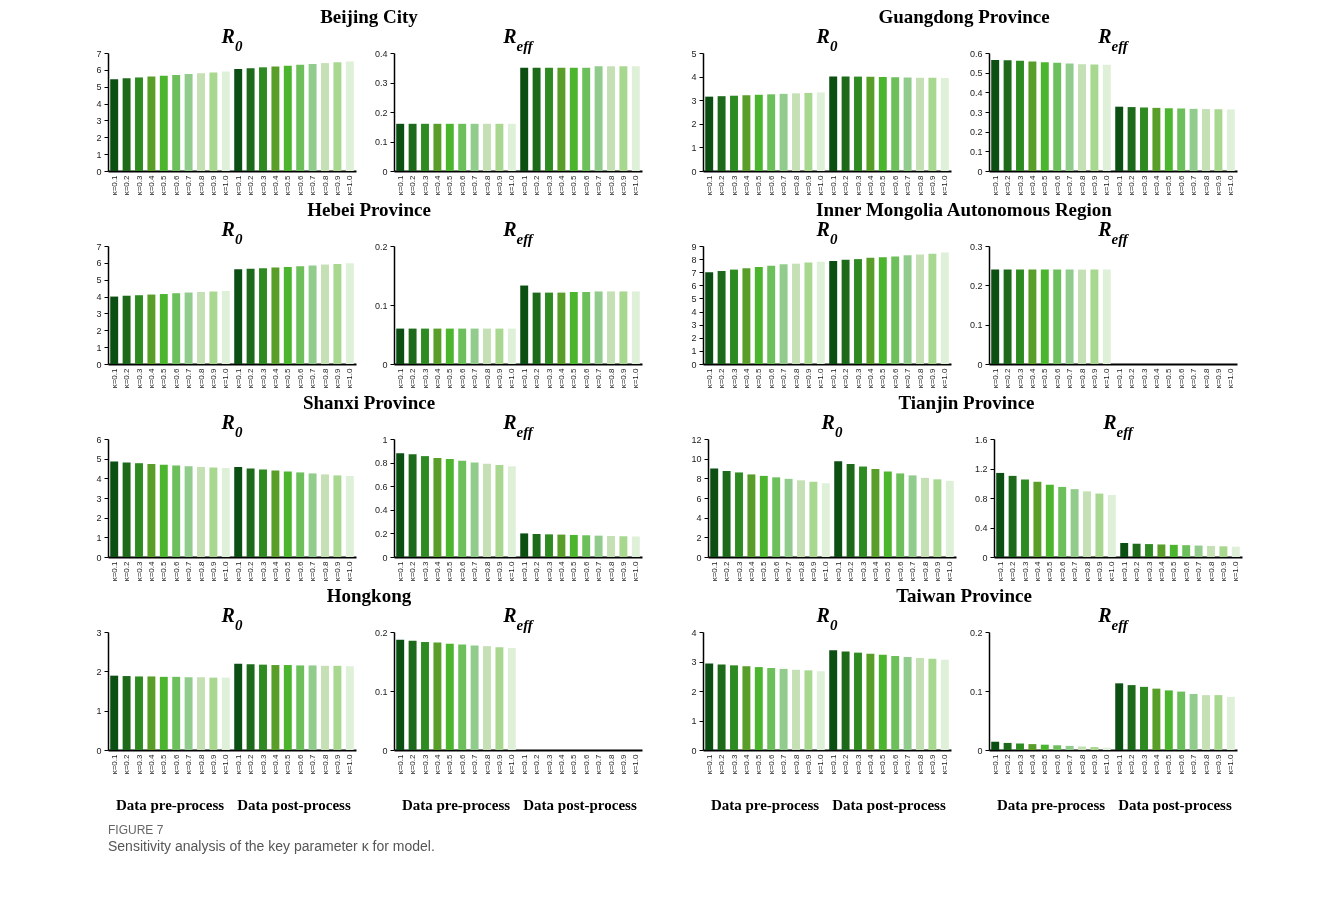 Image resolution: width=1329 pixels, height=905 pixels. Describe the element at coordinates (694, 285) in the screenshot. I see `y-tick-label: 6` at that location.